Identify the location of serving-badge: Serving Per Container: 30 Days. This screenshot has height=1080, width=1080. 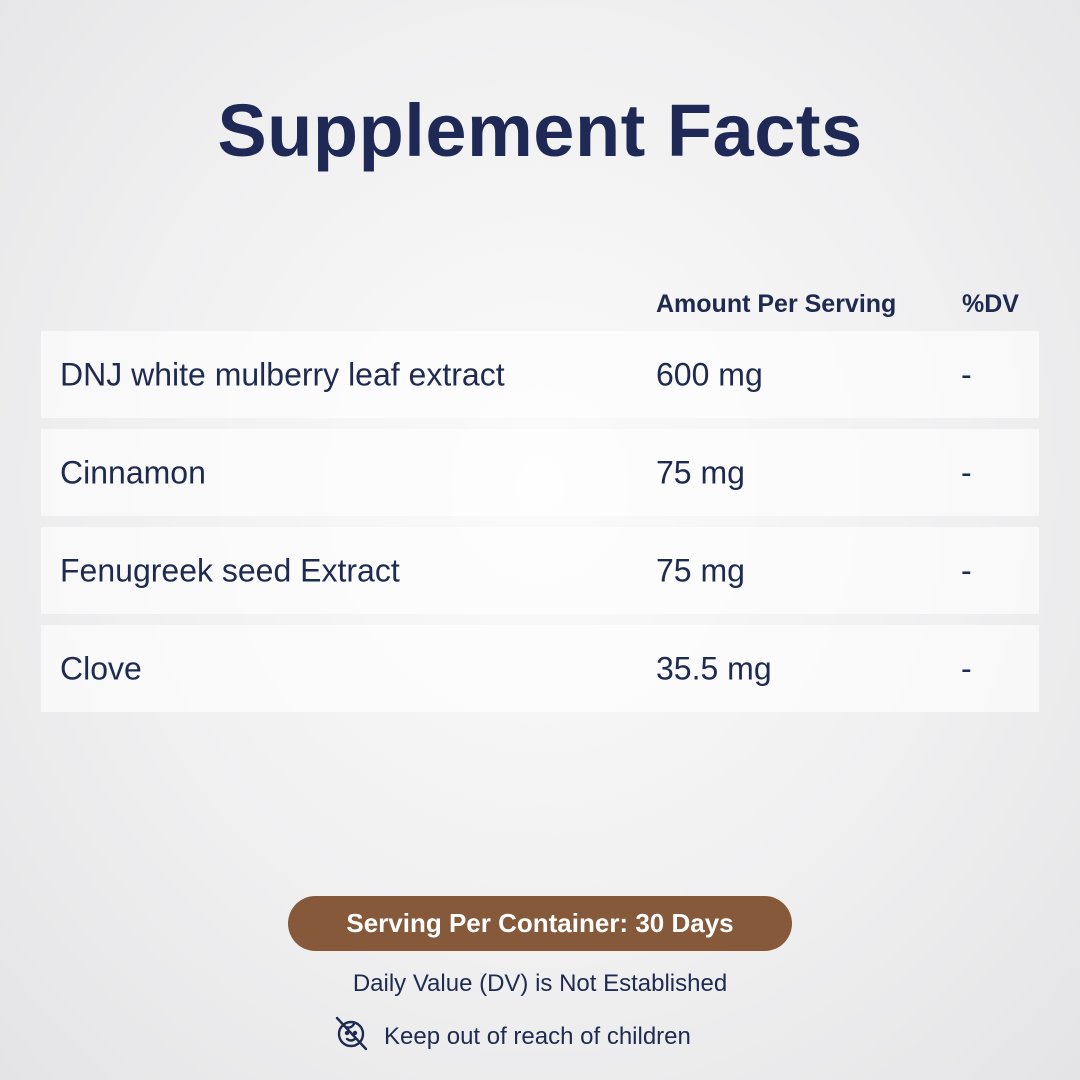
(540, 923).